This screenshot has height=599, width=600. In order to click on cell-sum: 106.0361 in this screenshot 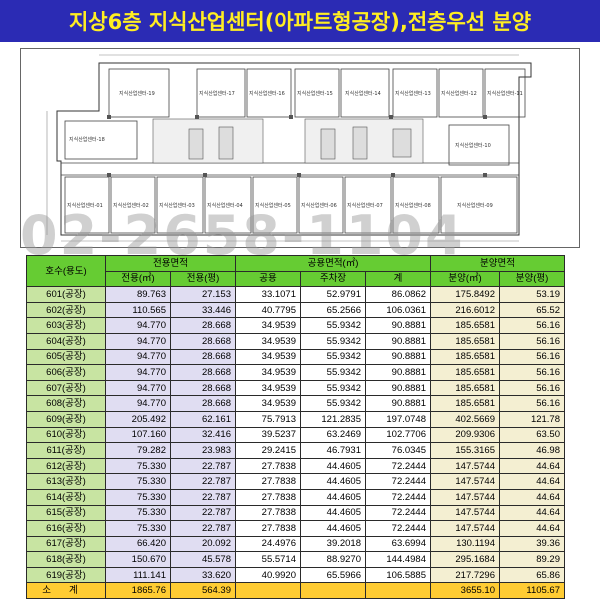, I will do `click(398, 310)`.